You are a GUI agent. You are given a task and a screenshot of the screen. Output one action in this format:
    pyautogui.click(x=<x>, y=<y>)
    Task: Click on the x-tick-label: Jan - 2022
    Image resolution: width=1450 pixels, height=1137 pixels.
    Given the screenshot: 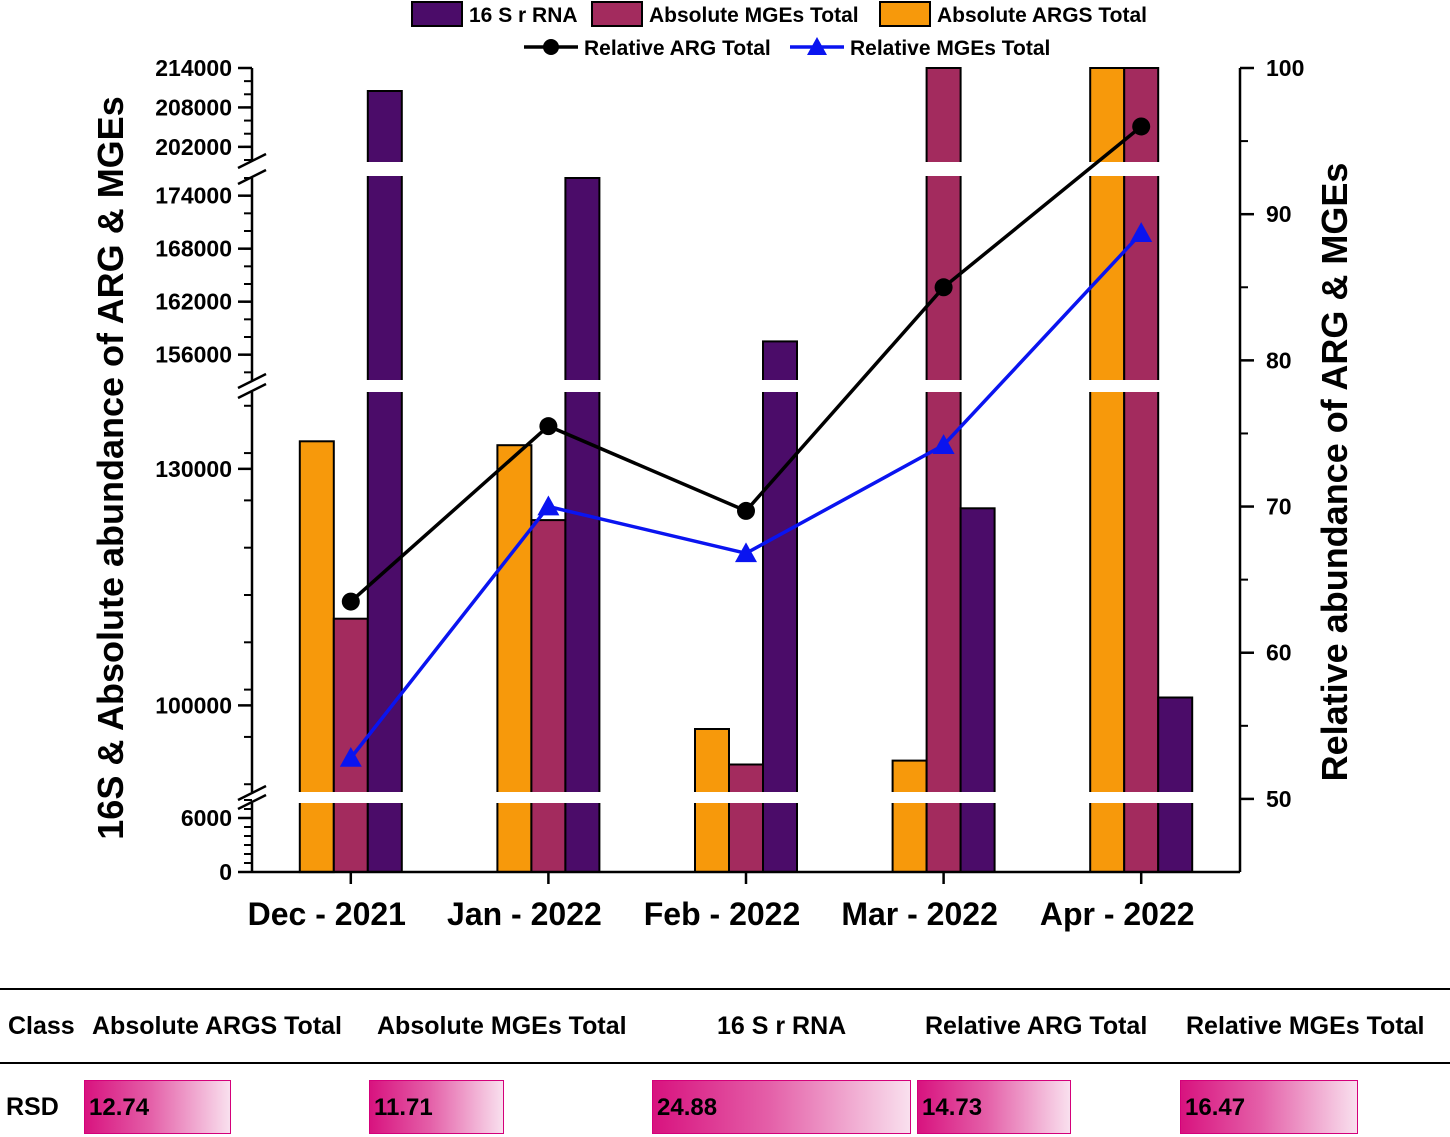 What is the action you would take?
    pyautogui.click(x=524, y=914)
    